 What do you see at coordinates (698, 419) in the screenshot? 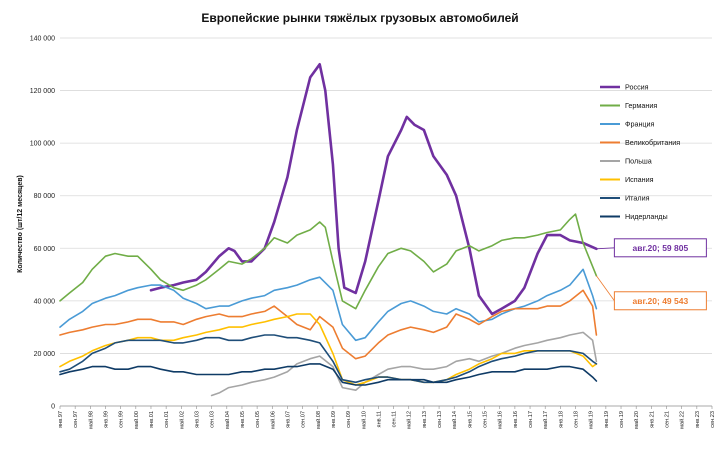
I see `x-tick-label: янв.23` at bounding box center [698, 419].